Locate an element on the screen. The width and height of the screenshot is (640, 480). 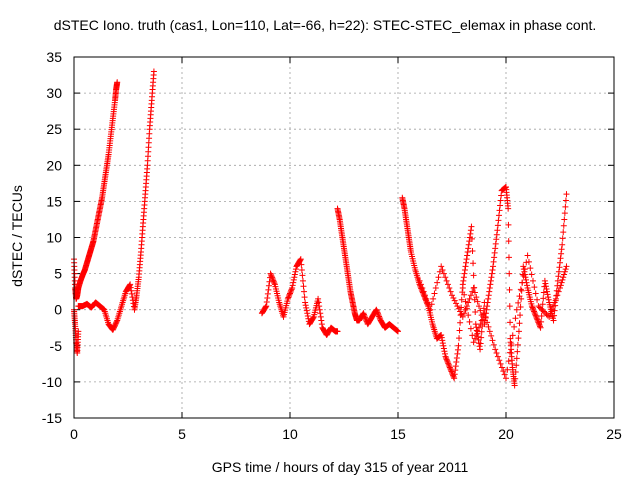
y-tick-label: 10 is located at coordinates (54, 238).